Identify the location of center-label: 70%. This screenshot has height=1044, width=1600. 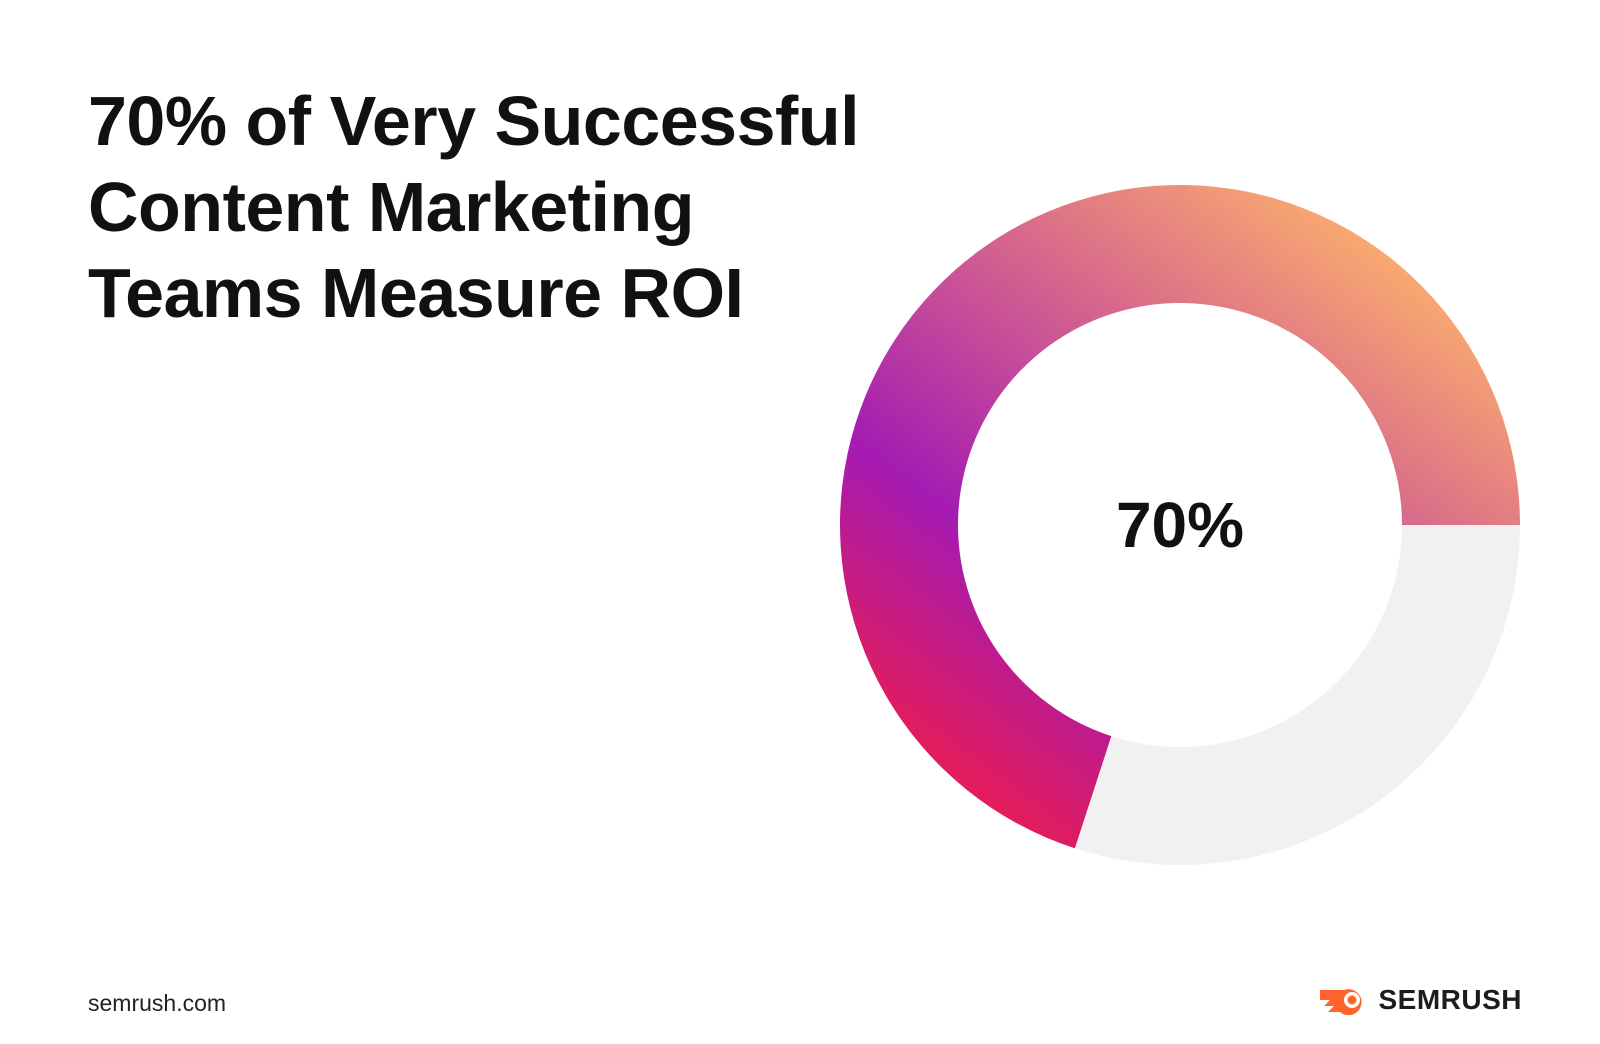
(1180, 525).